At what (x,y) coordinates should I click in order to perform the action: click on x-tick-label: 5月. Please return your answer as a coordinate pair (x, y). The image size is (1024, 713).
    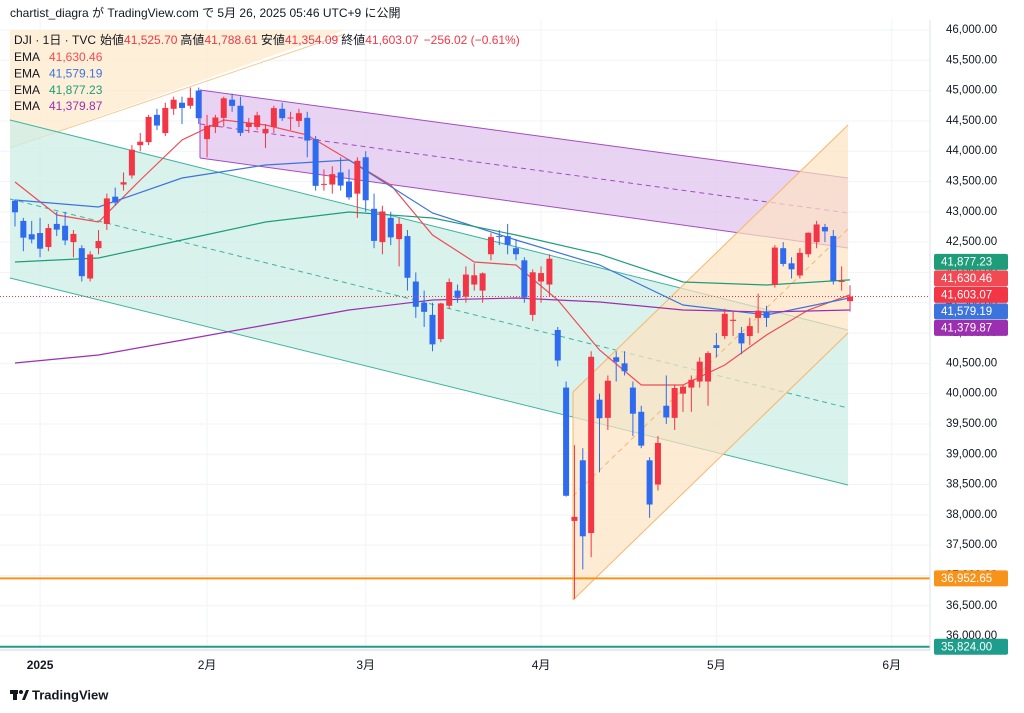
    Looking at the image, I should click on (716, 665).